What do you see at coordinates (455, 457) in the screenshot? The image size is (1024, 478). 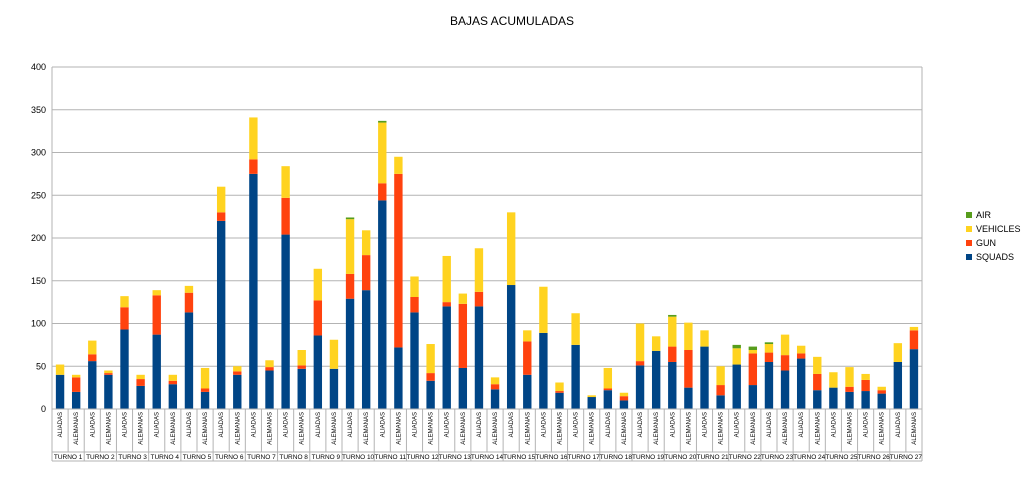 I see `x-group-label: TURNO 13` at bounding box center [455, 457].